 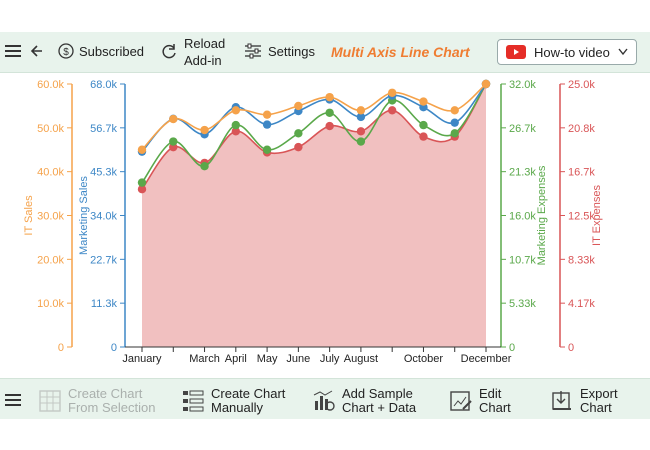 I want to click on tick-label: 56.7k, so click(x=103, y=129).